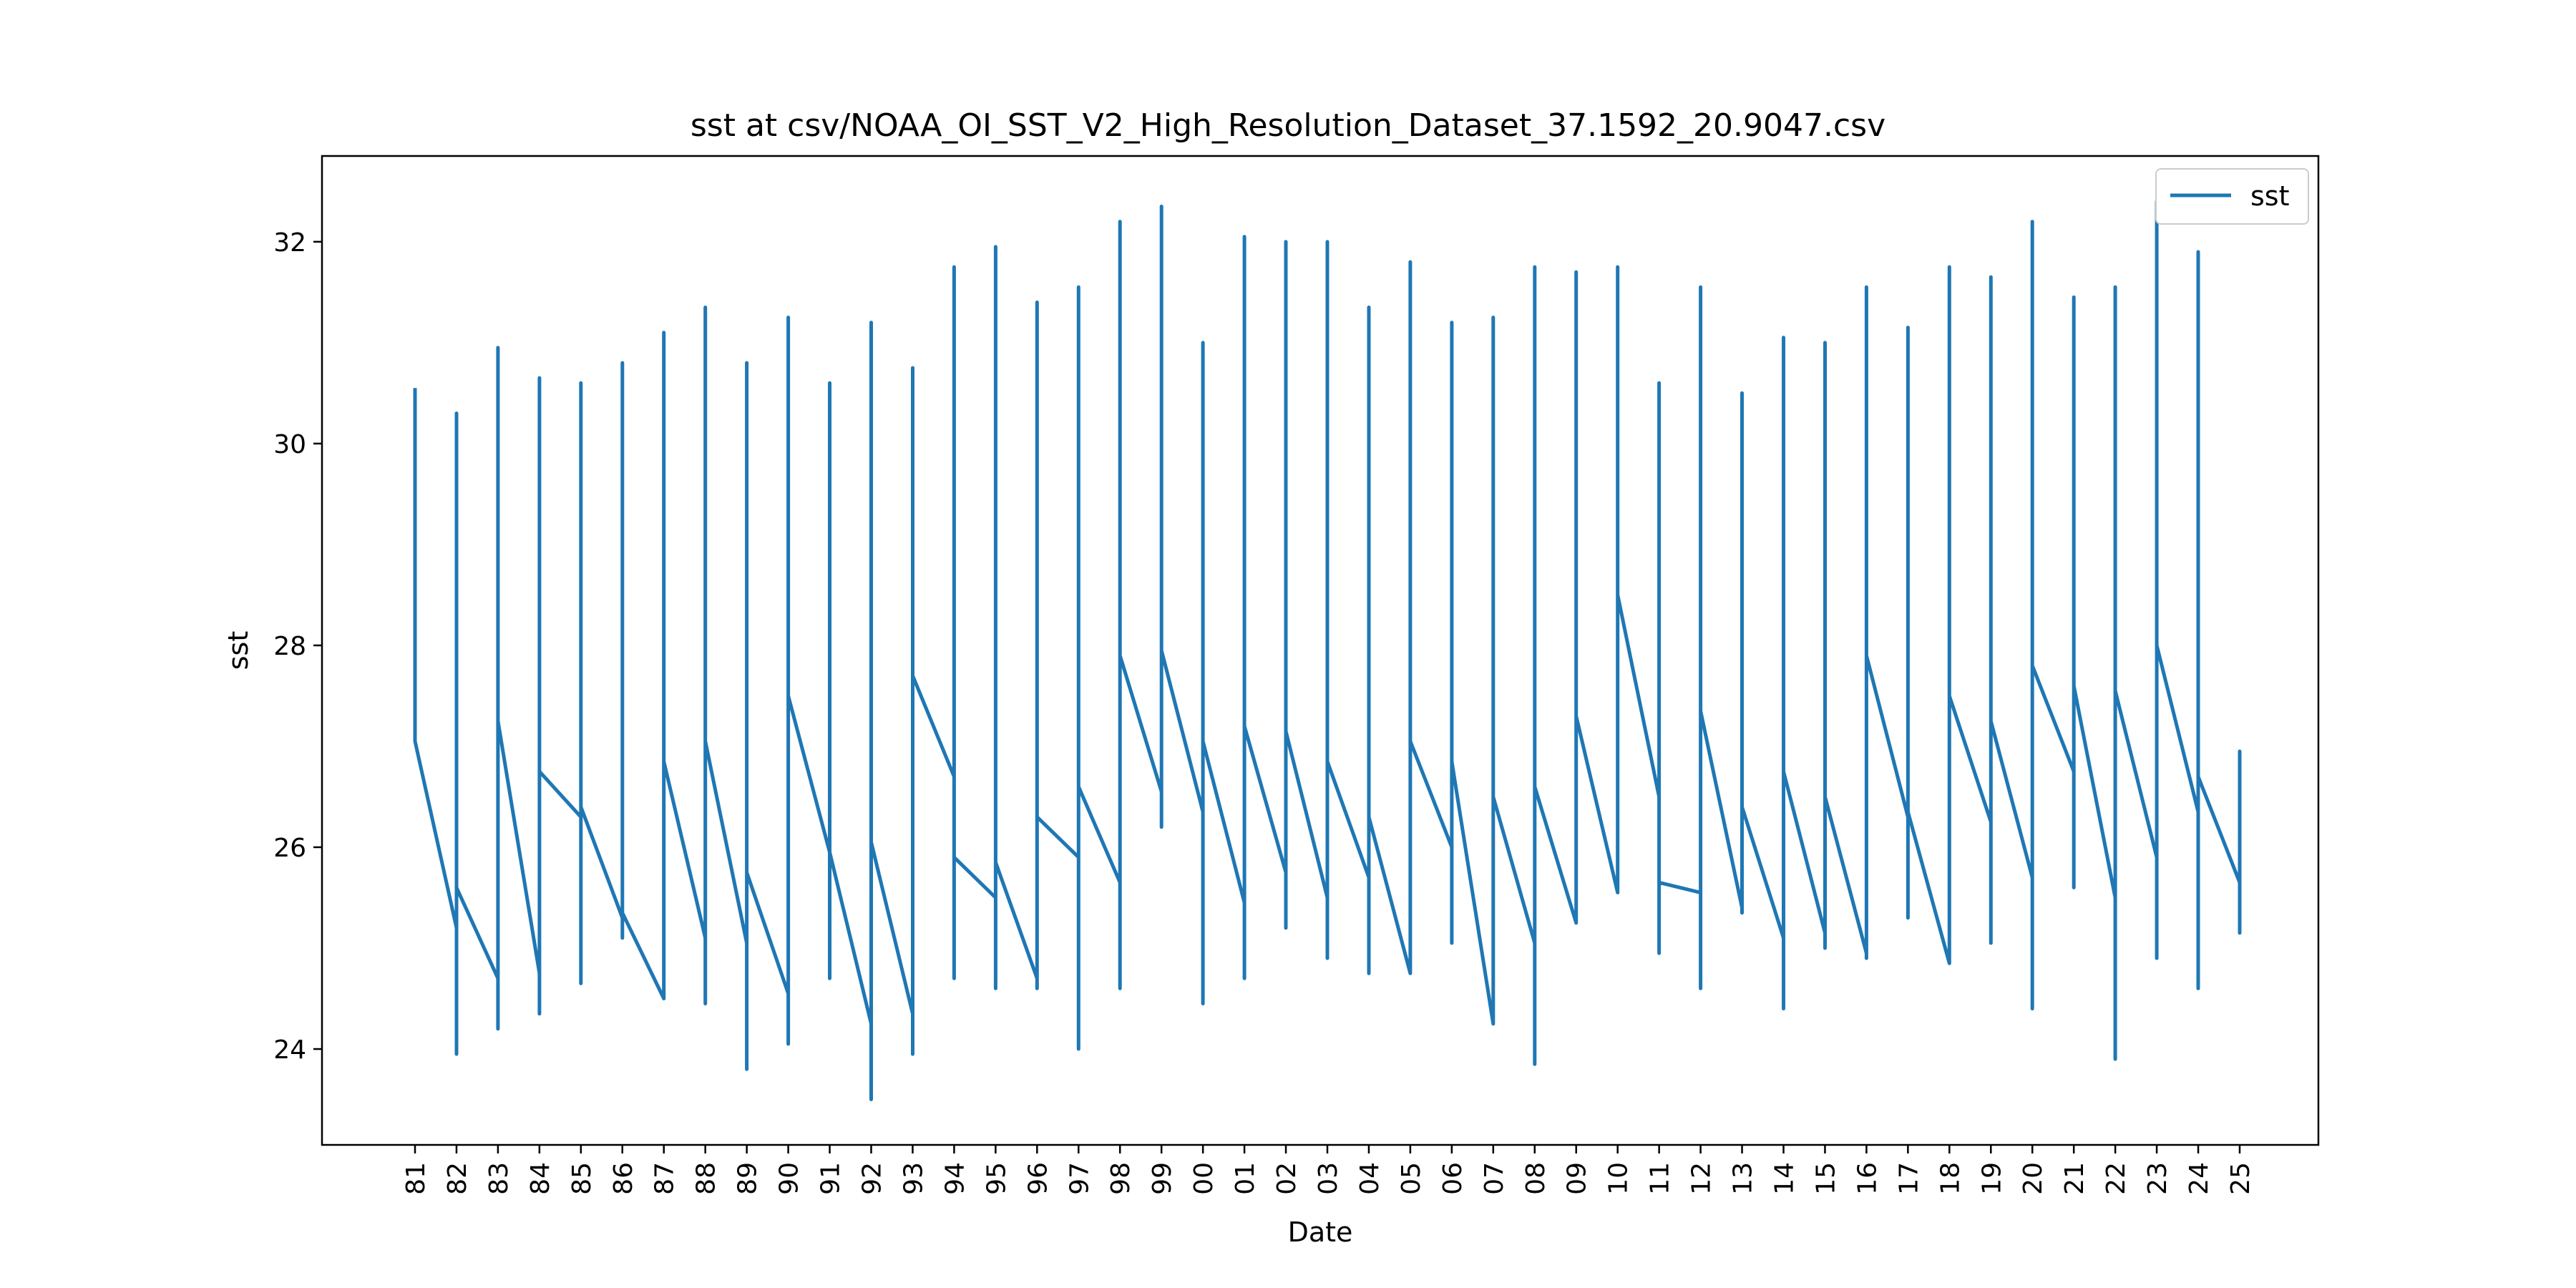 Image resolution: width=2576 pixels, height=1288 pixels. I want to click on x-tick-label: 01, so click(1245, 1178).